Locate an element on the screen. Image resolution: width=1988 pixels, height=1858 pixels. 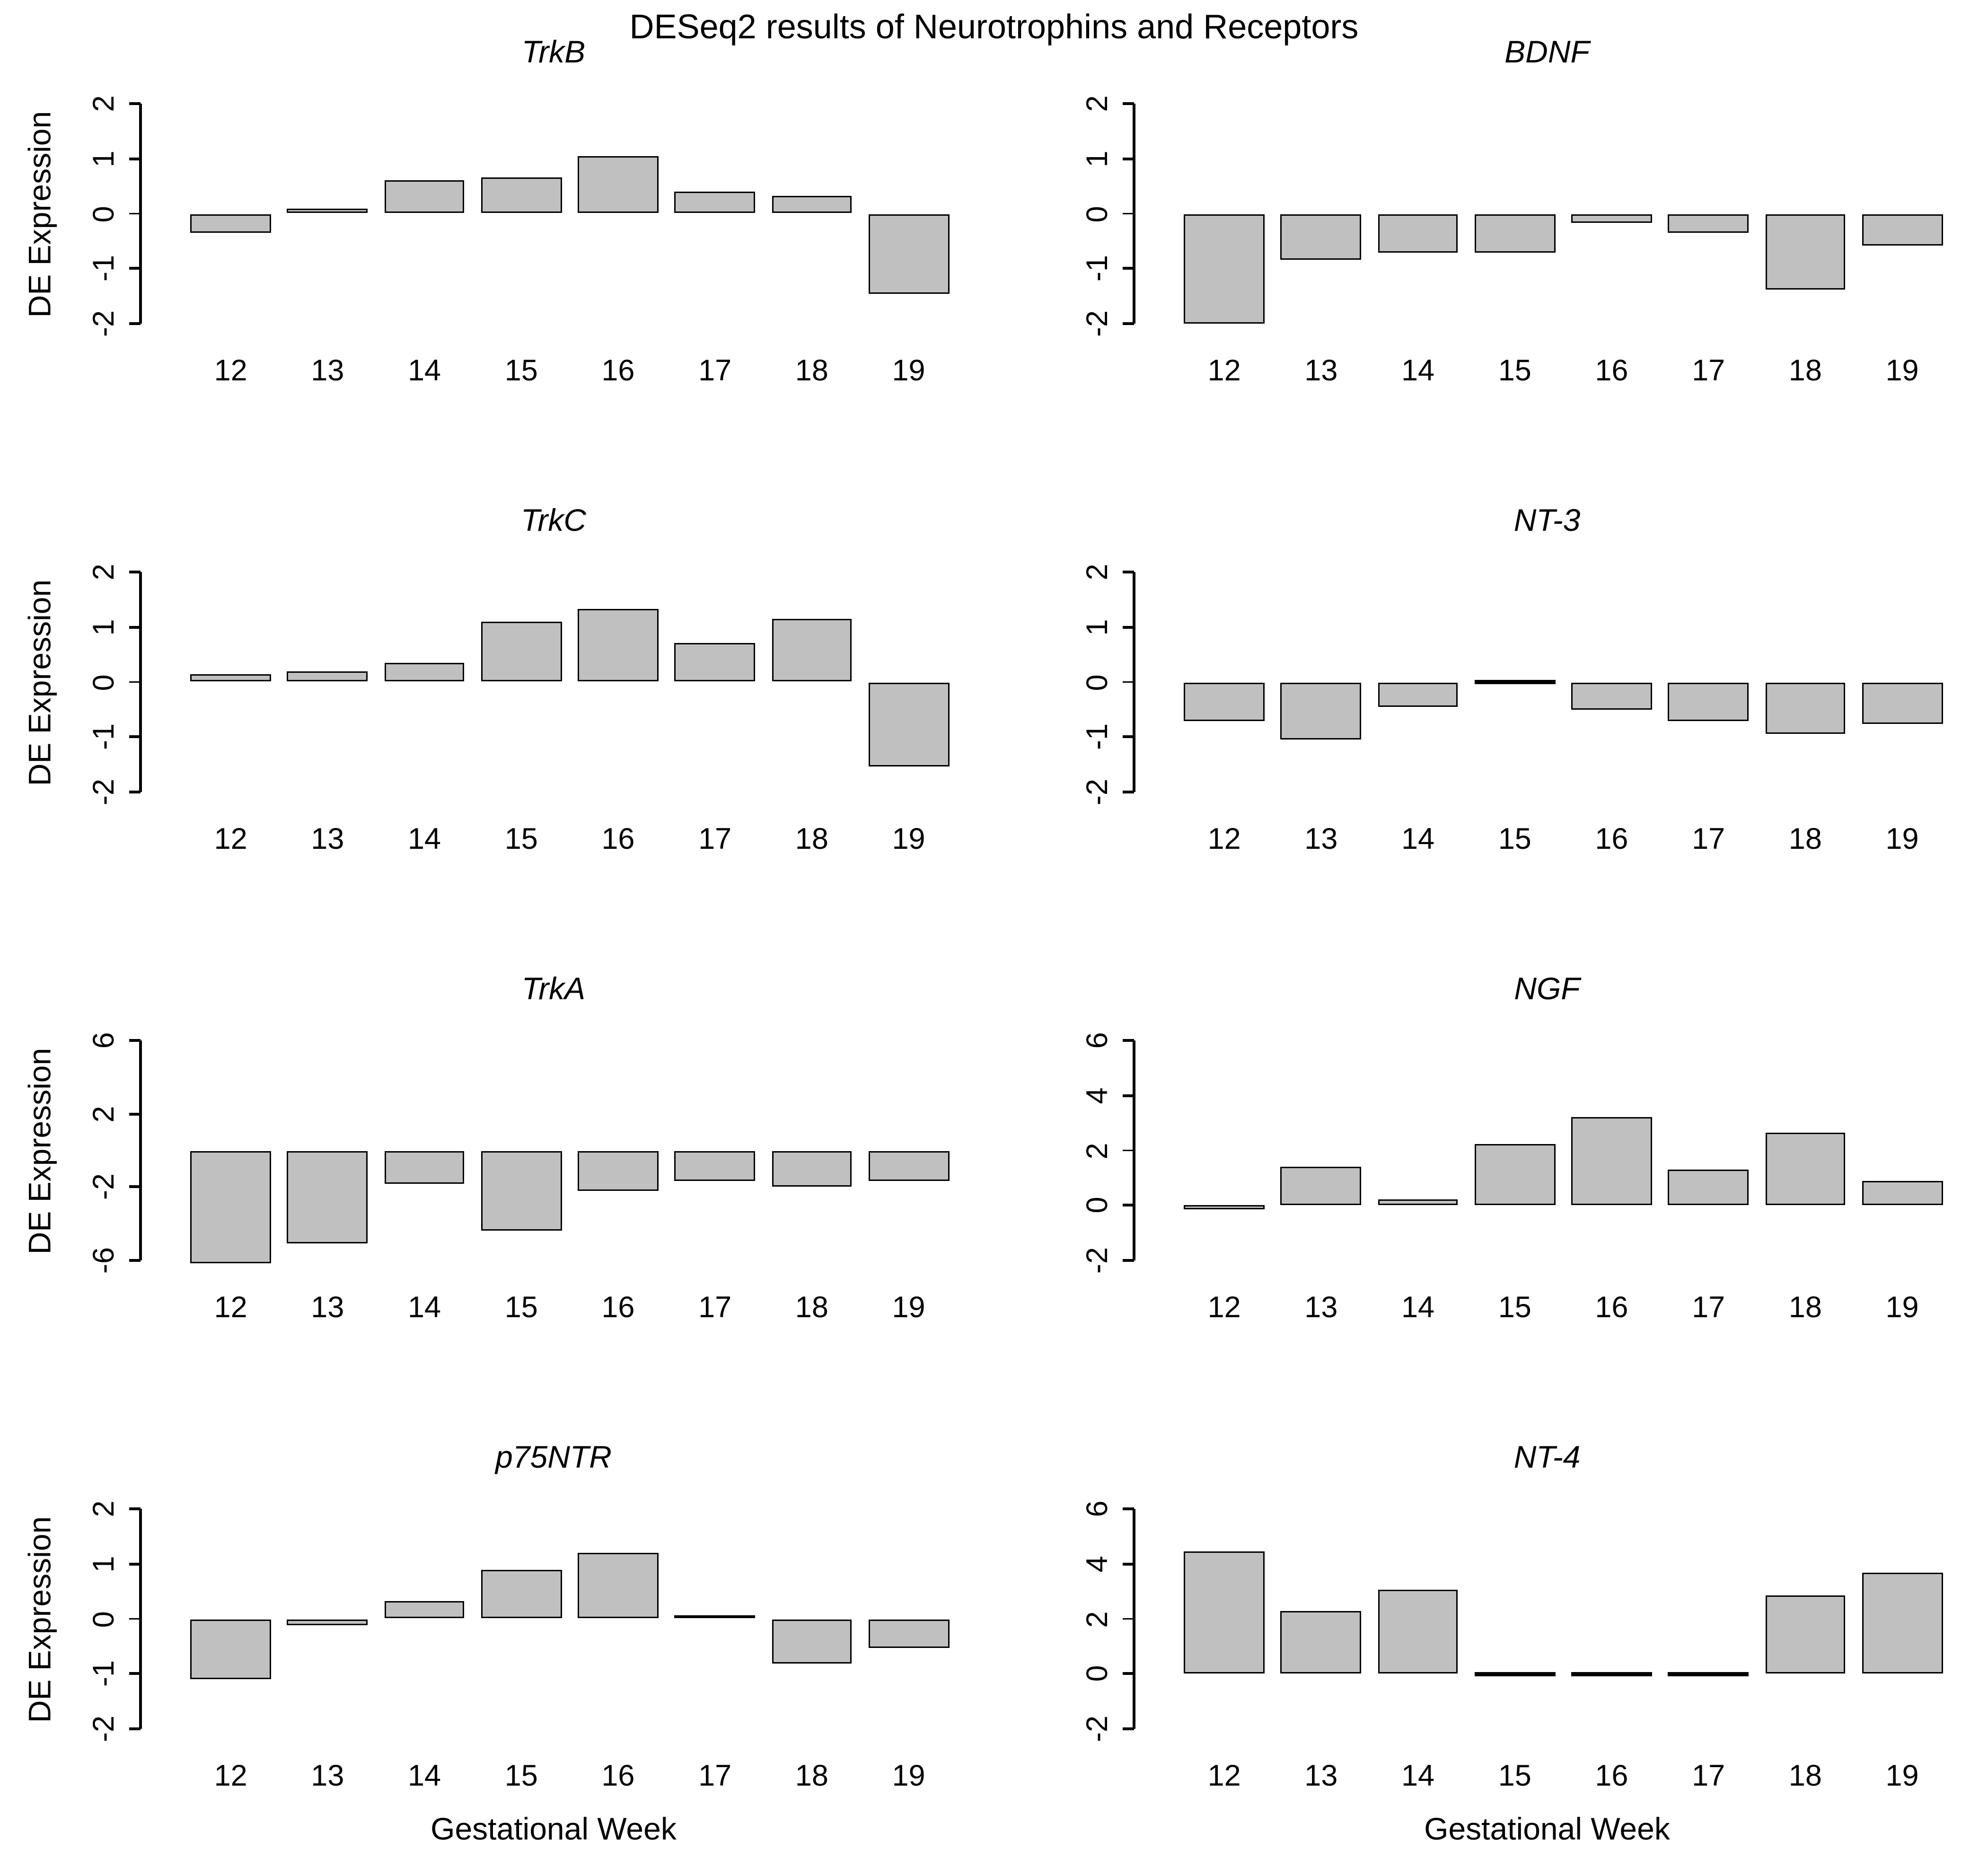
y-tick-label: -6 is located at coordinates (105, 1260).